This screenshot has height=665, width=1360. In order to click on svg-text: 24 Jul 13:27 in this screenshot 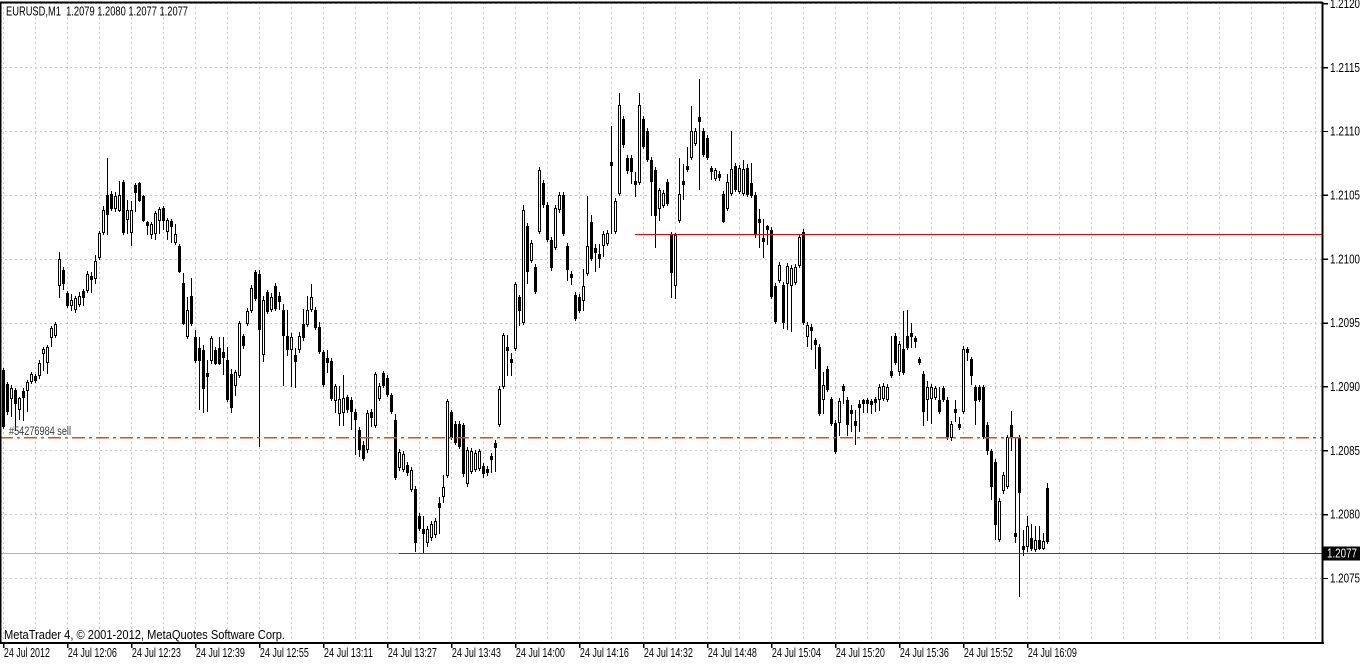, I will do `click(412, 653)`.